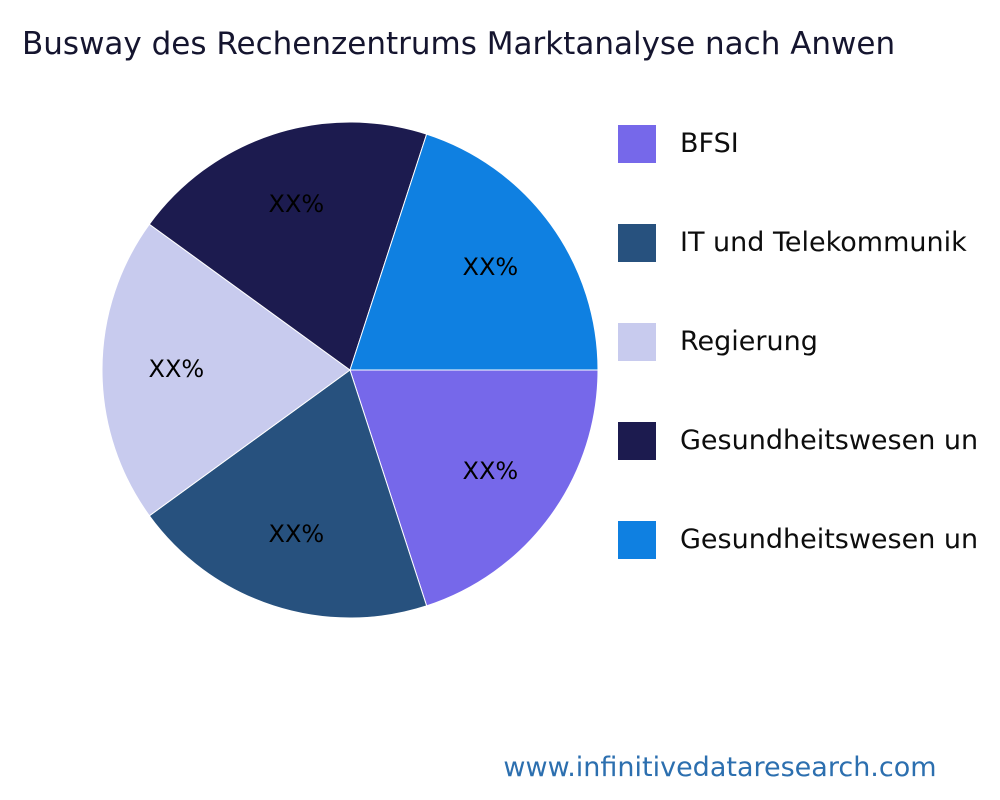 This screenshot has height=800, width=1000. I want to click on footer-link: www.infinitivedataresearch.com, so click(720, 767).